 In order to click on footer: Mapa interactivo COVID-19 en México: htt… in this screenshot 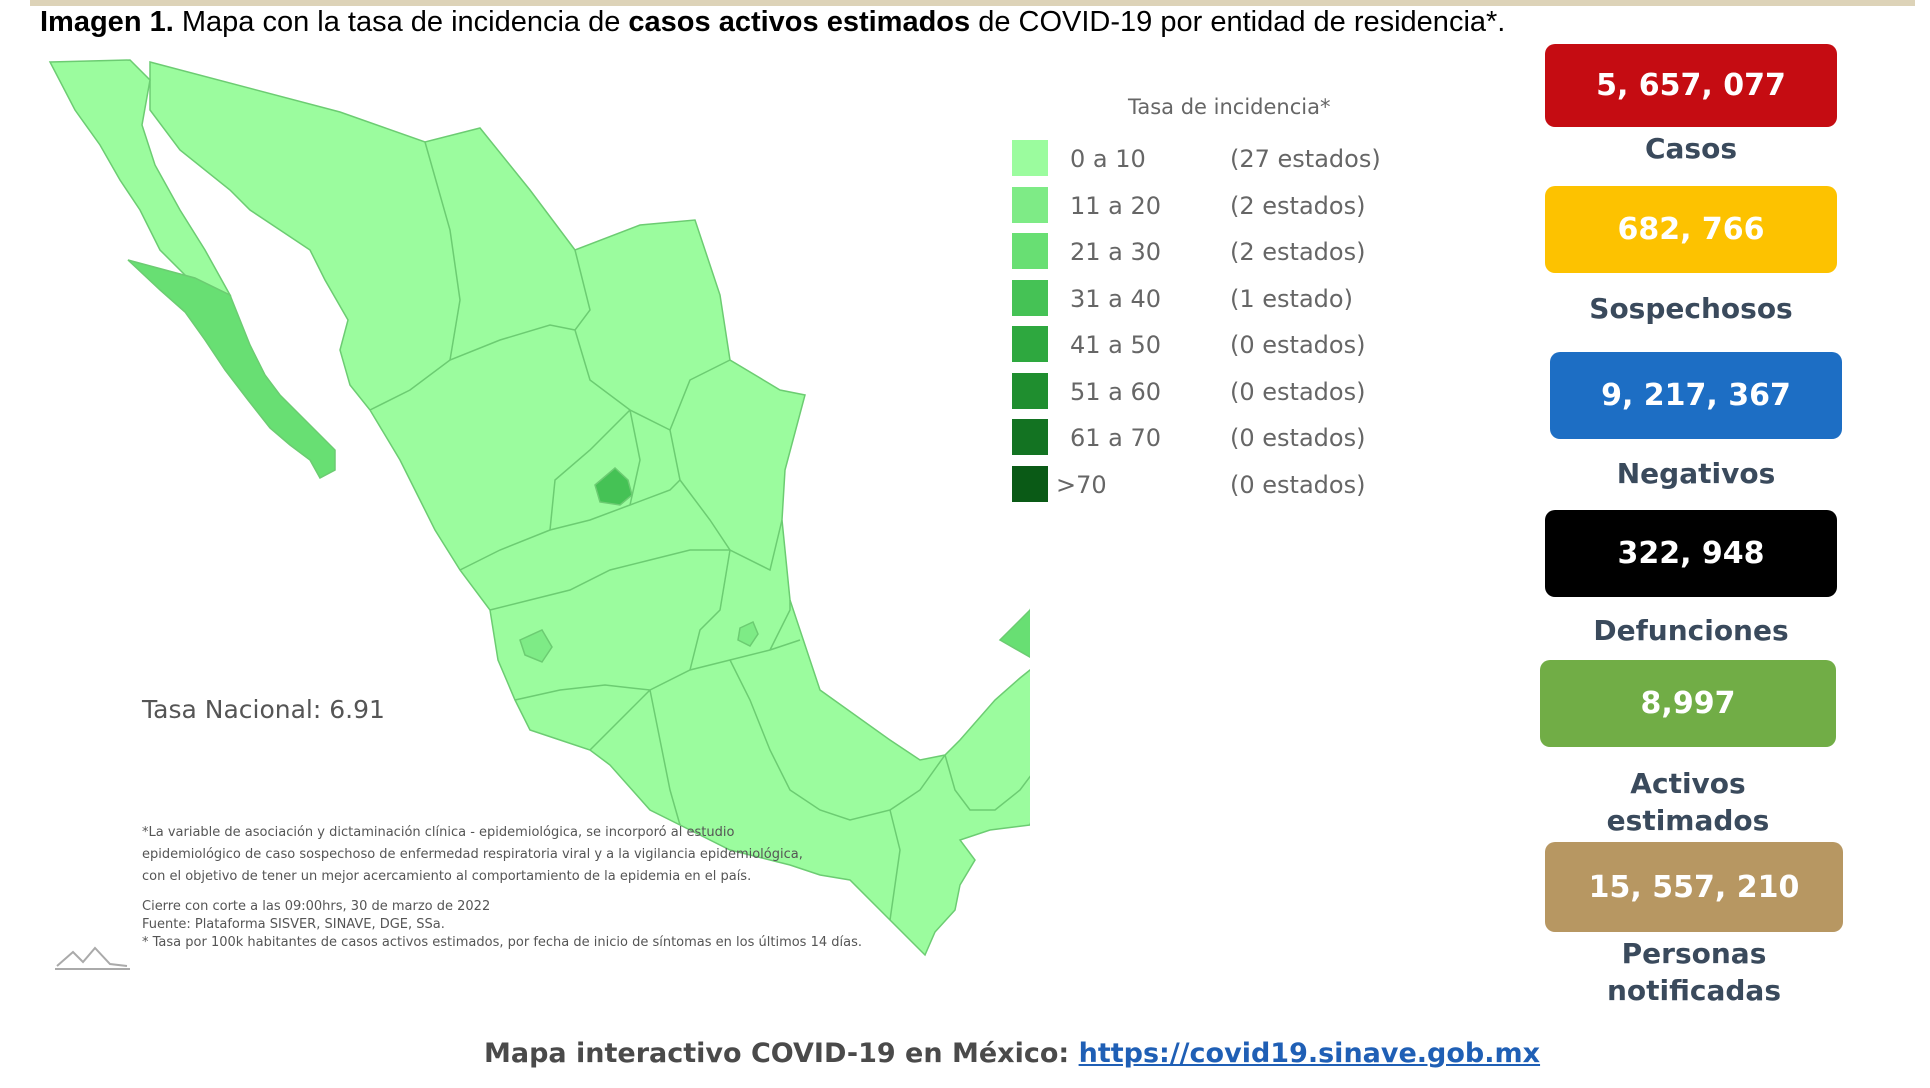, I will do `click(1012, 1053)`.